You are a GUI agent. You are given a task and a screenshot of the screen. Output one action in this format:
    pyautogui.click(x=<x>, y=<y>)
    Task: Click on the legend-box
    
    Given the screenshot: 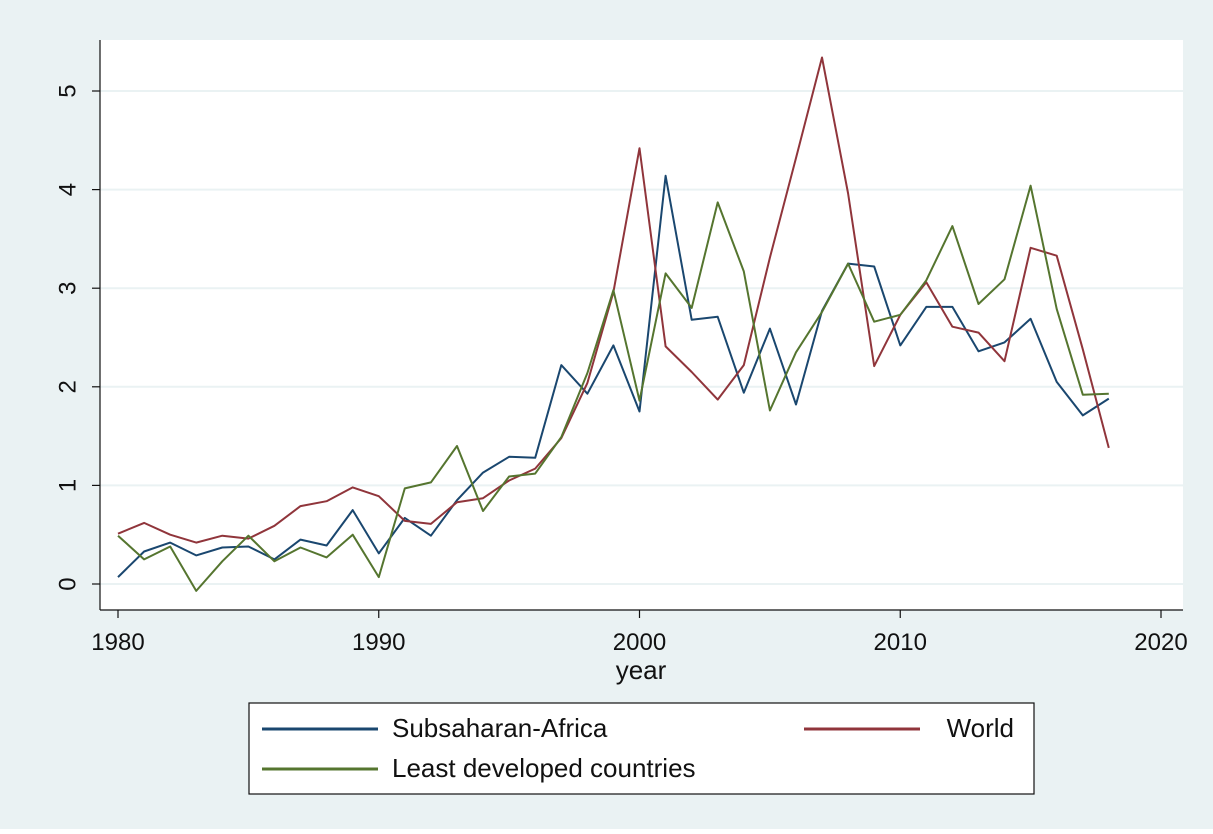 What is the action you would take?
    pyautogui.click(x=641, y=748)
    